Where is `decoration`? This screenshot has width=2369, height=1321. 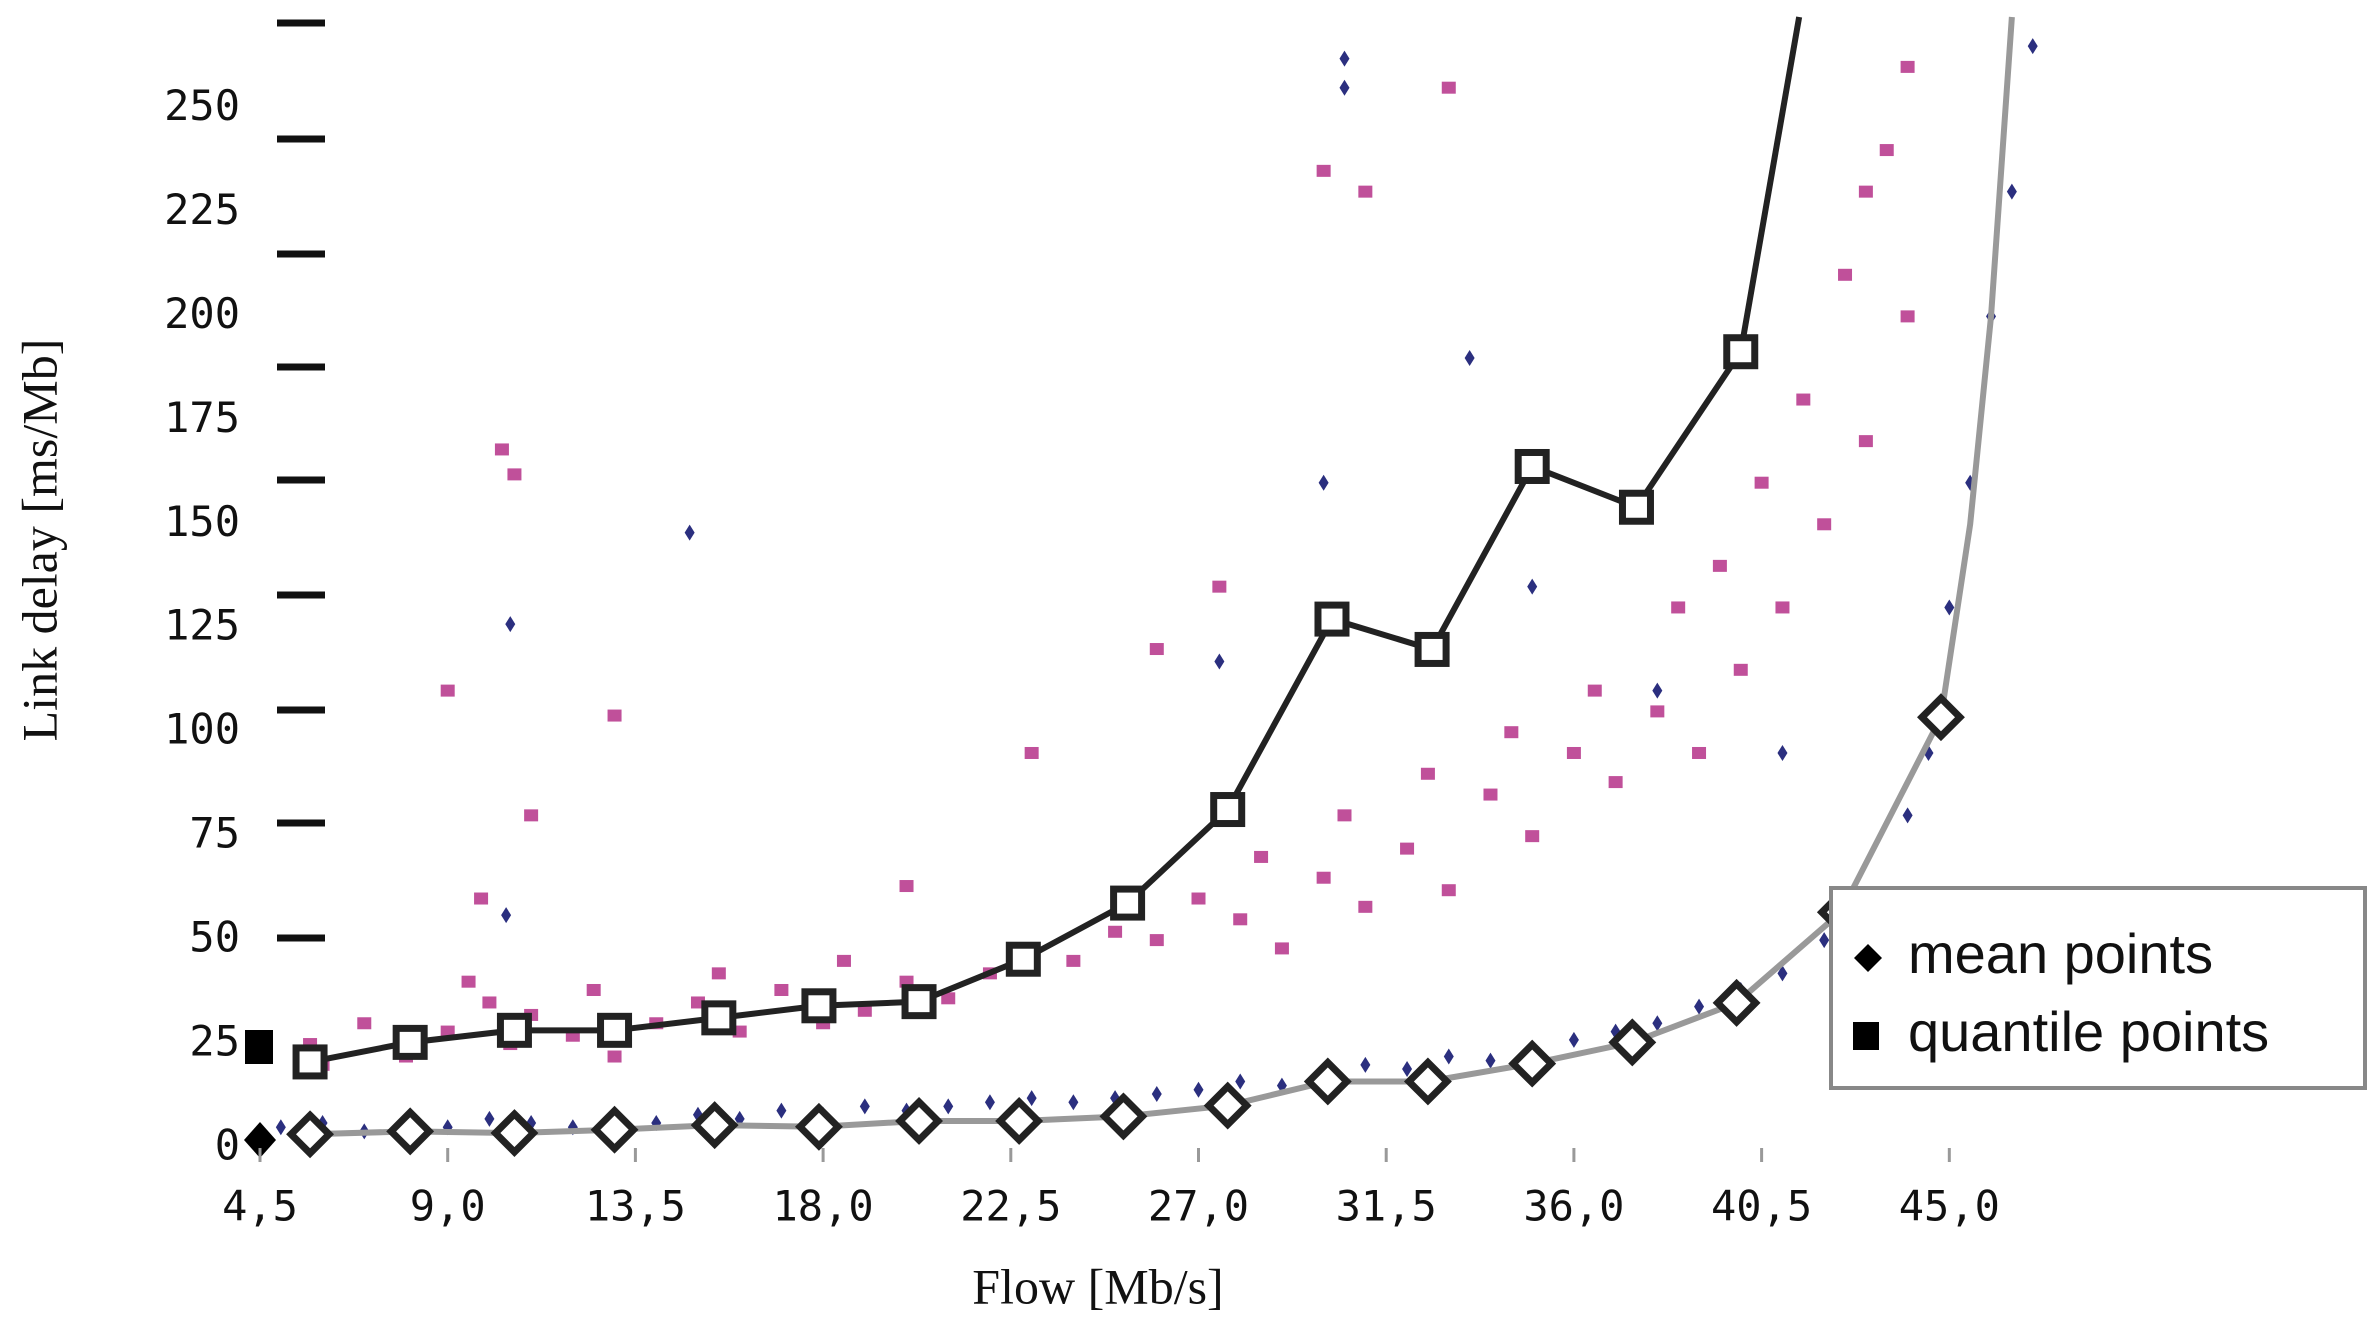
decoration is located at coordinates (301, 480).